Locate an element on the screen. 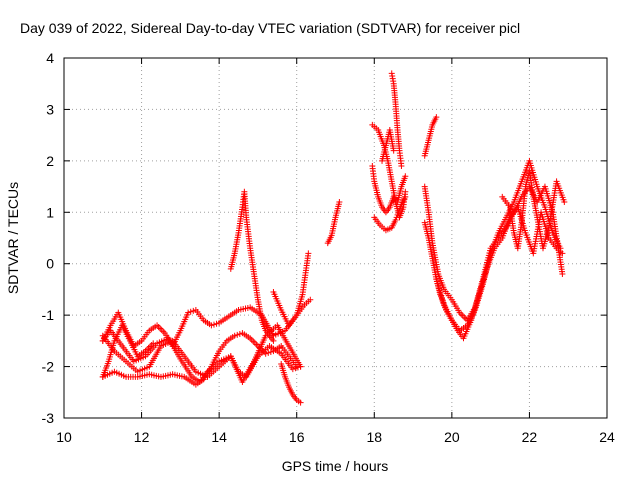 Image resolution: width=640 pixels, height=480 pixels. x-tick-label: 16 is located at coordinates (297, 437).